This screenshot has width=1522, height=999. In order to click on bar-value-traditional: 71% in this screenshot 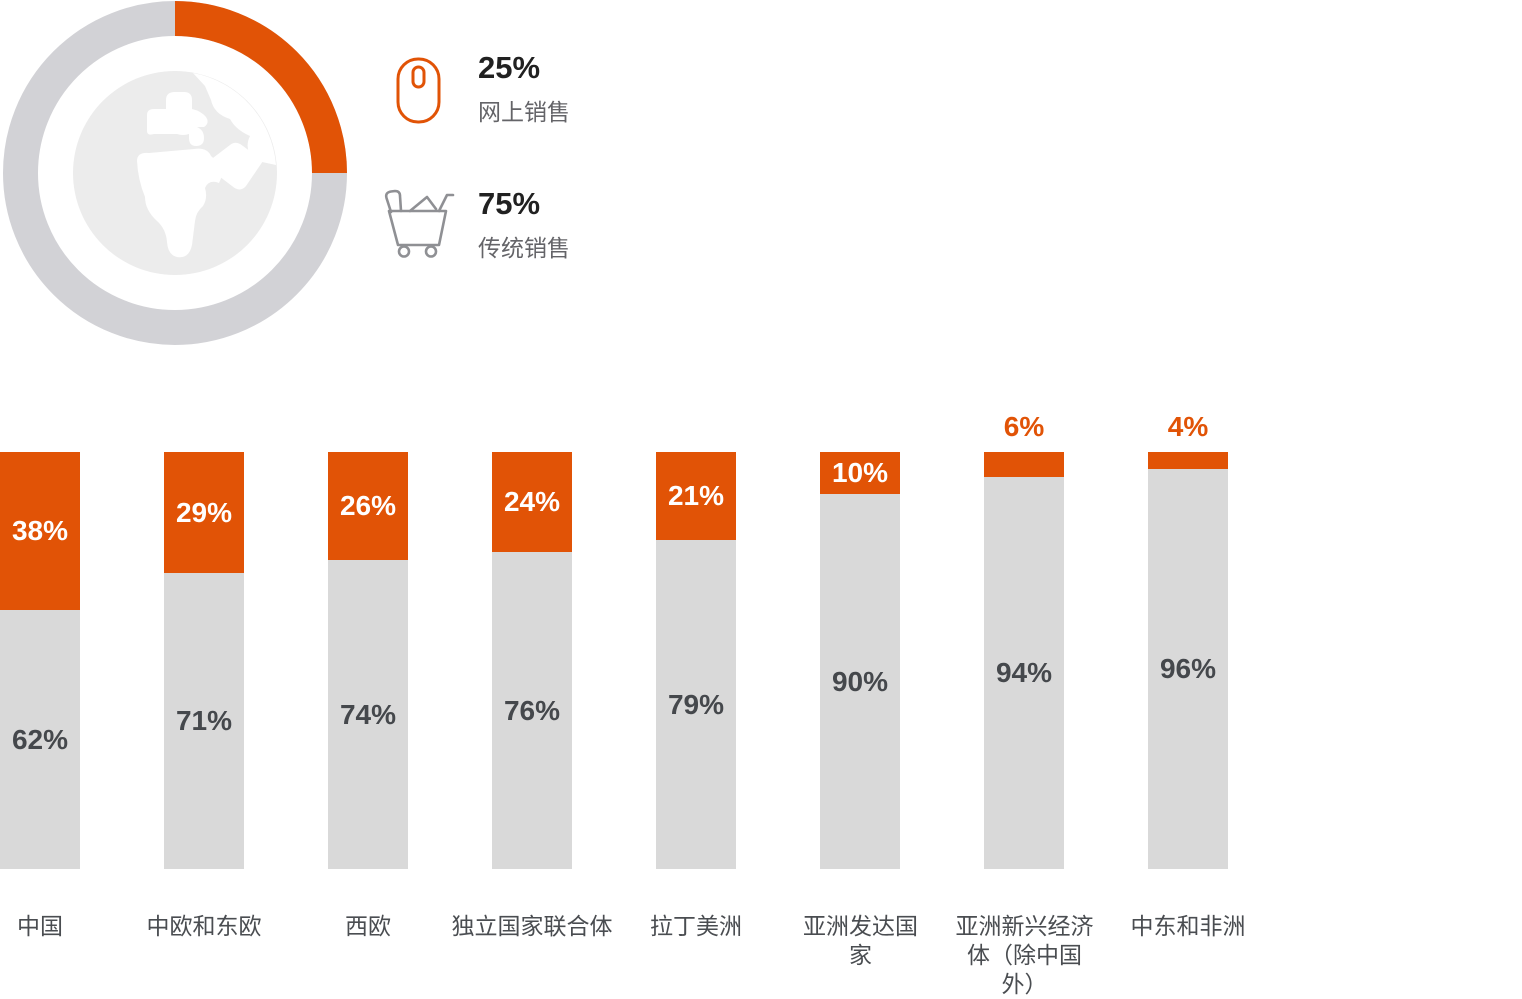, I will do `click(204, 720)`.